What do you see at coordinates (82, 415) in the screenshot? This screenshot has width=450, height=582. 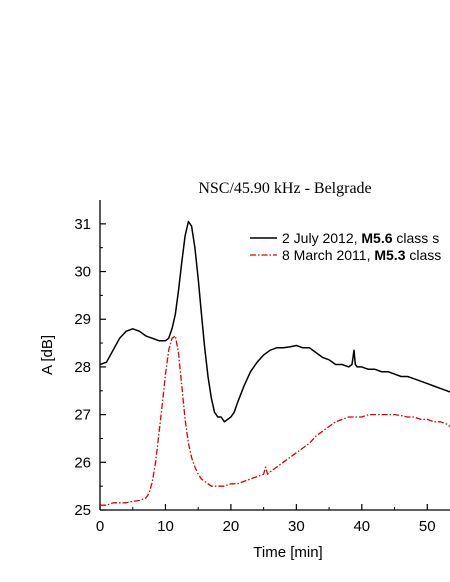 I see `y-tick-label-2: 27` at bounding box center [82, 415].